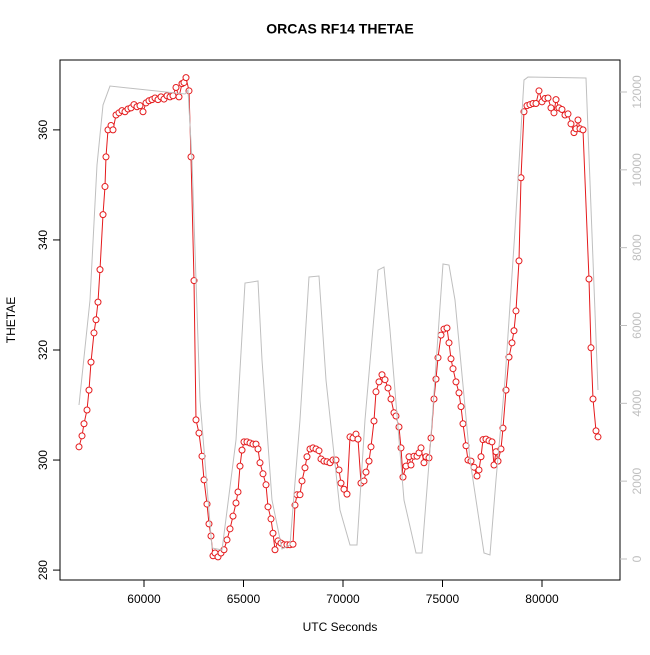 The height and width of the screenshot is (655, 650). Describe the element at coordinates (637, 247) in the screenshot. I see `y2-tick-label: 8000` at that location.